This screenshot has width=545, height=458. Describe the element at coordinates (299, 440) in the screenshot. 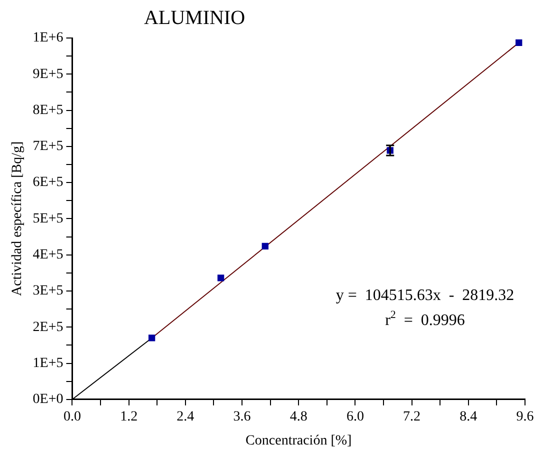

I see `x-axis-title: Concentración [%]` at that location.